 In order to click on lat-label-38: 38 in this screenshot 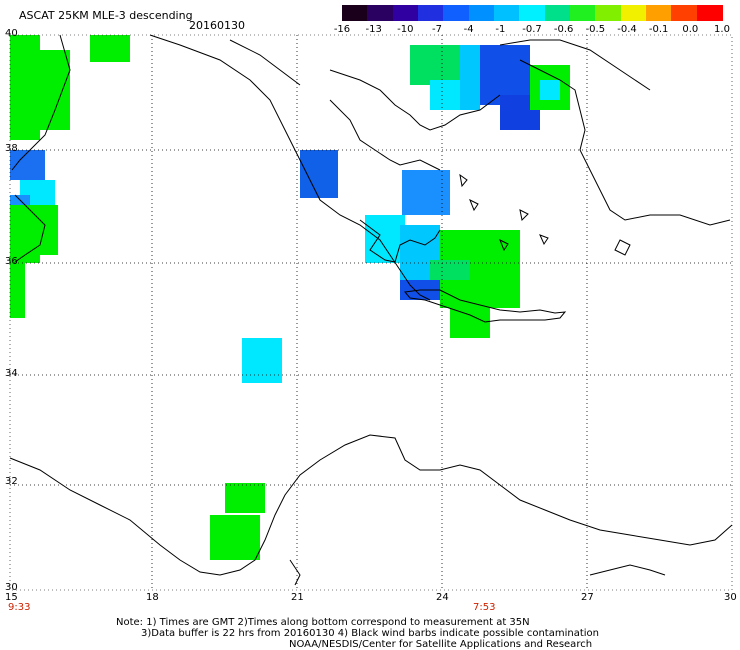, I will do `click(11, 148)`.